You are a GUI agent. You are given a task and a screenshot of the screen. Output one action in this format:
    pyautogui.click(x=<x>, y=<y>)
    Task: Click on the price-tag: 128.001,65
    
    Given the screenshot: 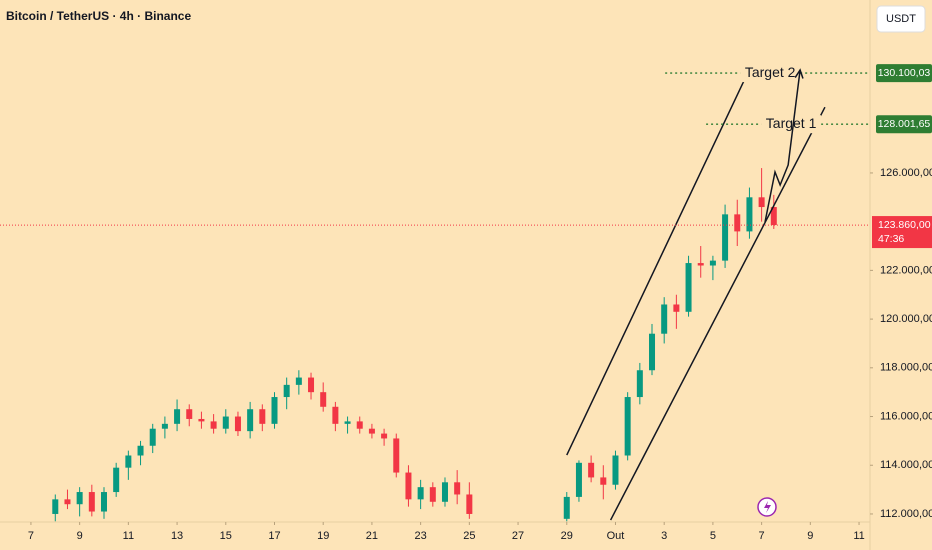 What is the action you would take?
    pyautogui.click(x=904, y=124)
    